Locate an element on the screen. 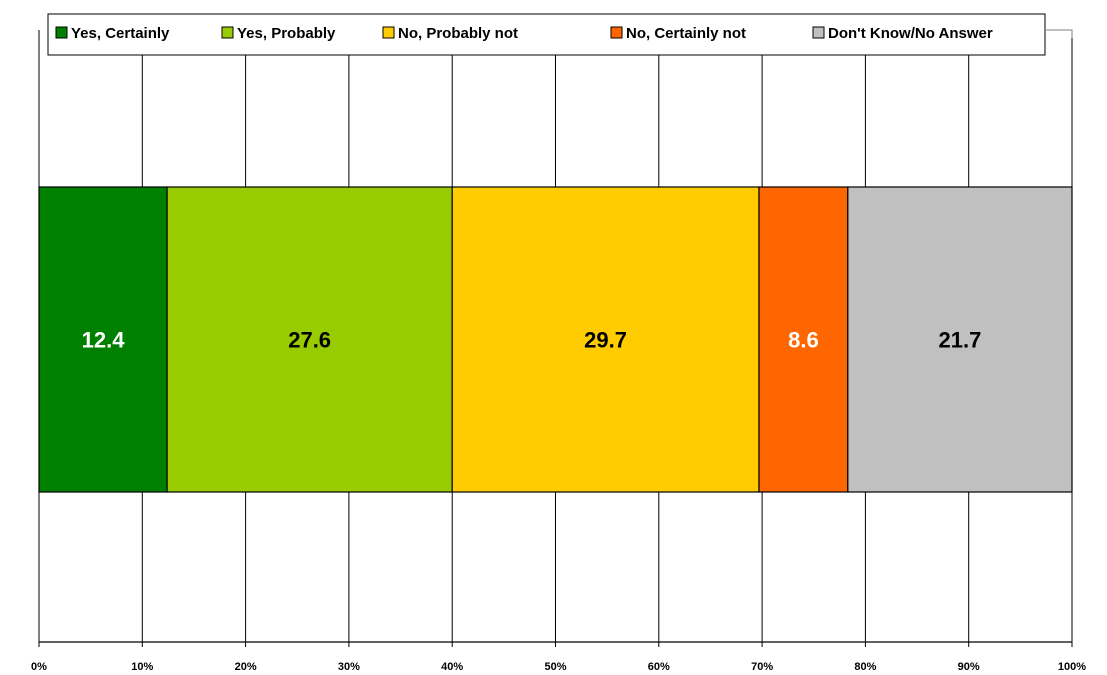 This screenshot has width=1107, height=675. x-tick-labels: 0% 10% 20% 30% 40% 50% 60% 70% 80% 90% 100% is located at coordinates (558, 667).